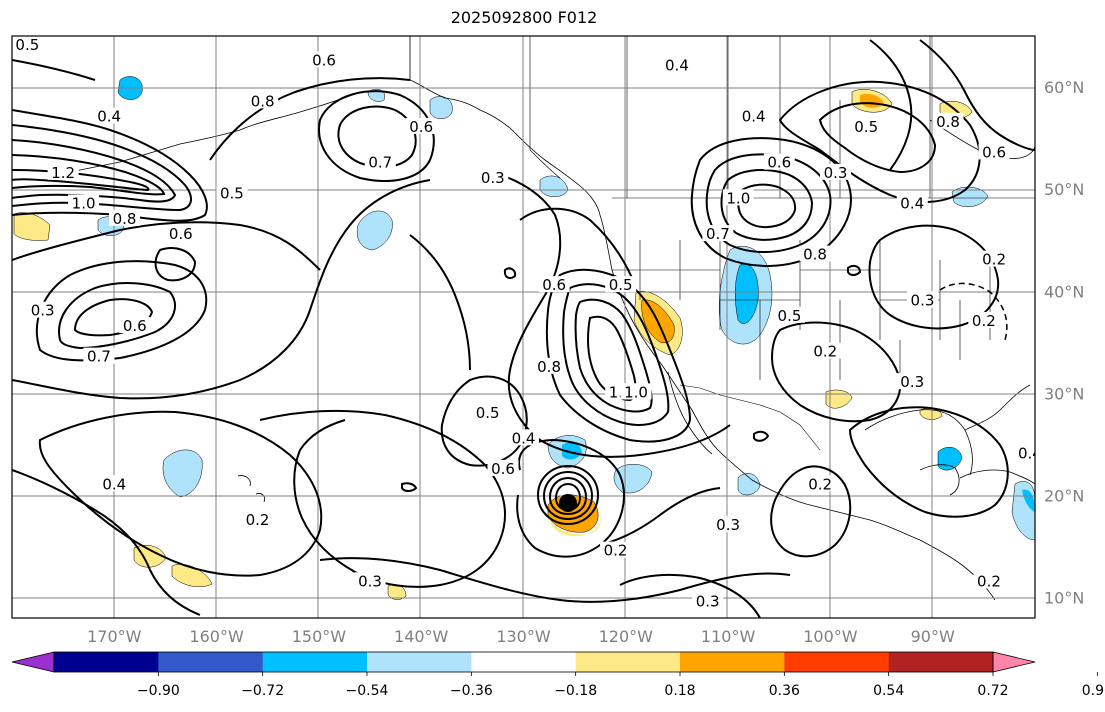 This screenshot has height=712, width=1105. Describe the element at coordinates (1064, 87) in the screenshot. I see `latitude-label: 60°N` at that location.